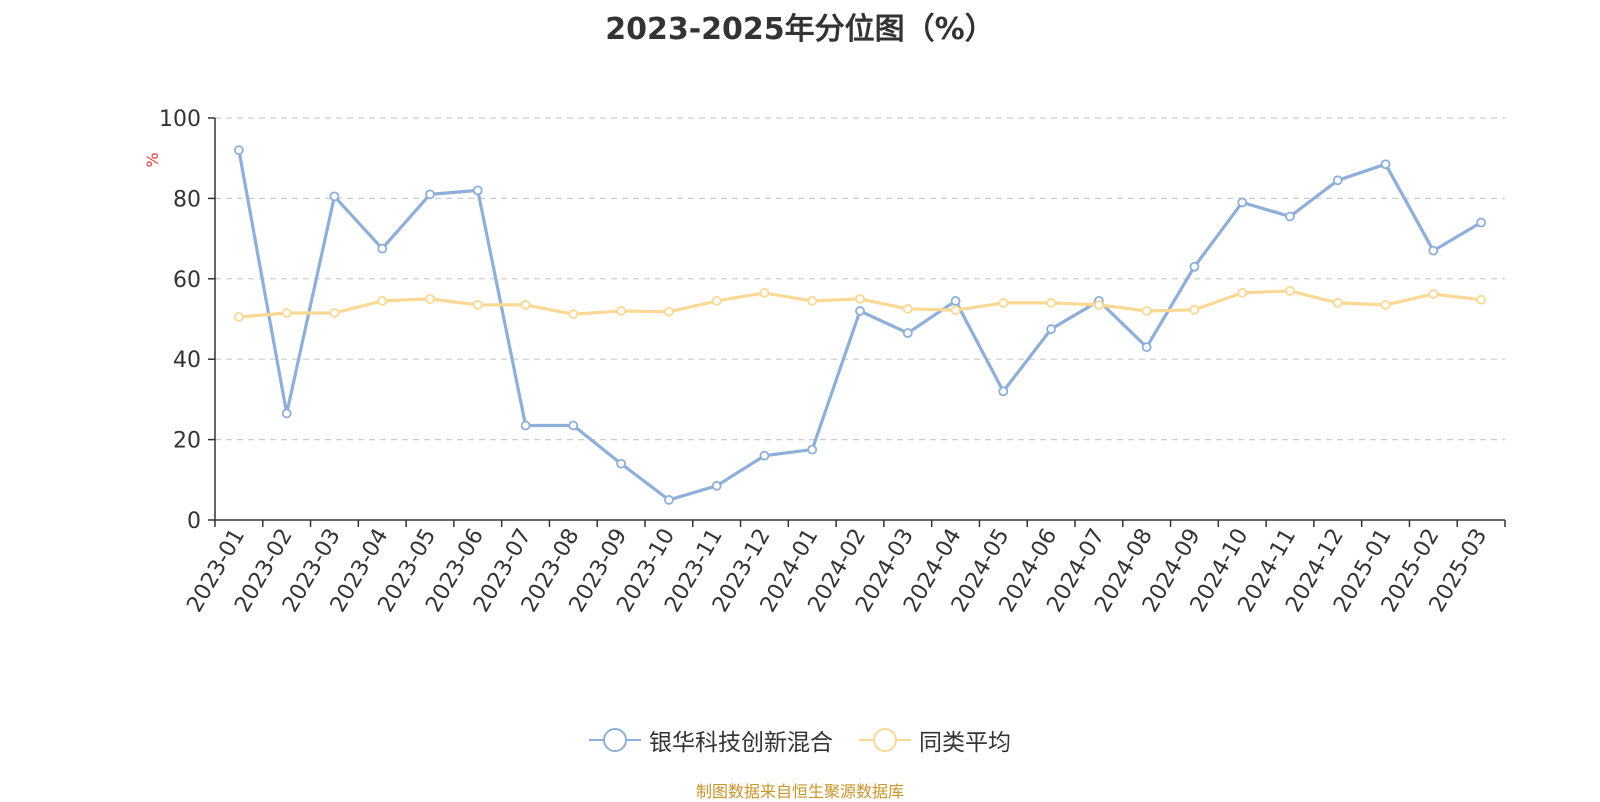 This screenshot has height=802, width=1600. I want to click on y-tick-label: 40, so click(187, 360).